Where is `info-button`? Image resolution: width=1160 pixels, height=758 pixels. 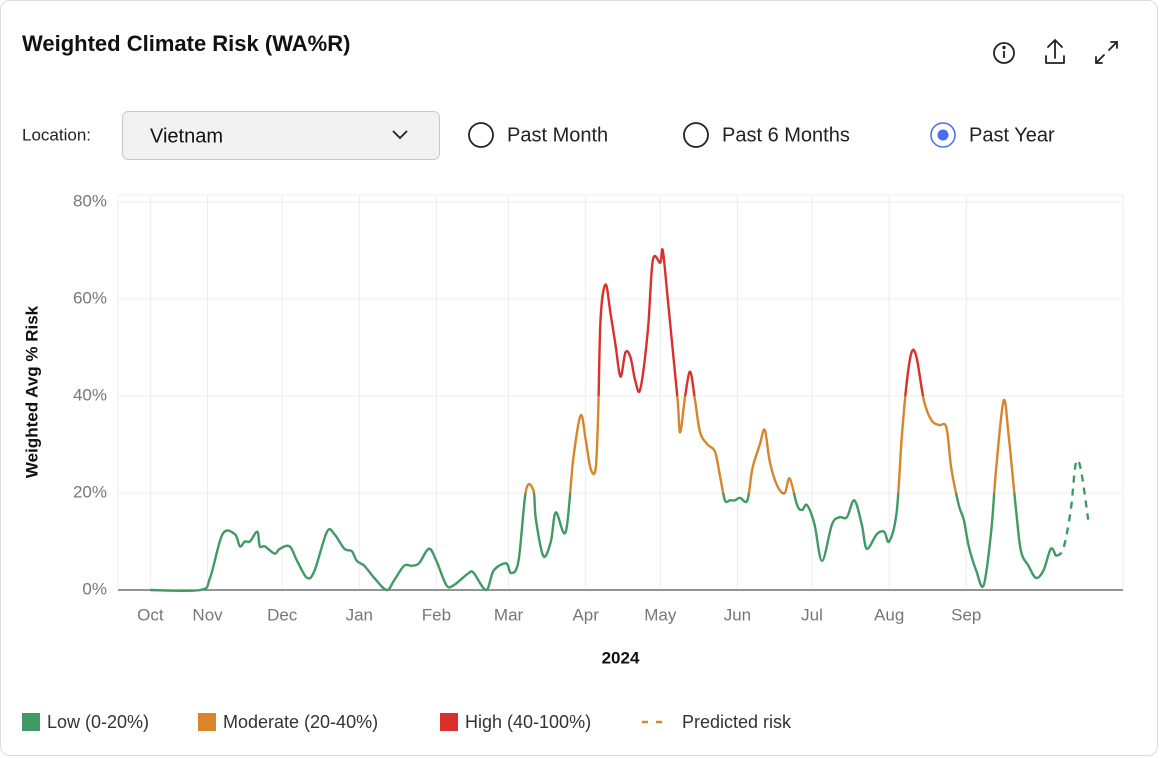 info-button is located at coordinates (1004, 53).